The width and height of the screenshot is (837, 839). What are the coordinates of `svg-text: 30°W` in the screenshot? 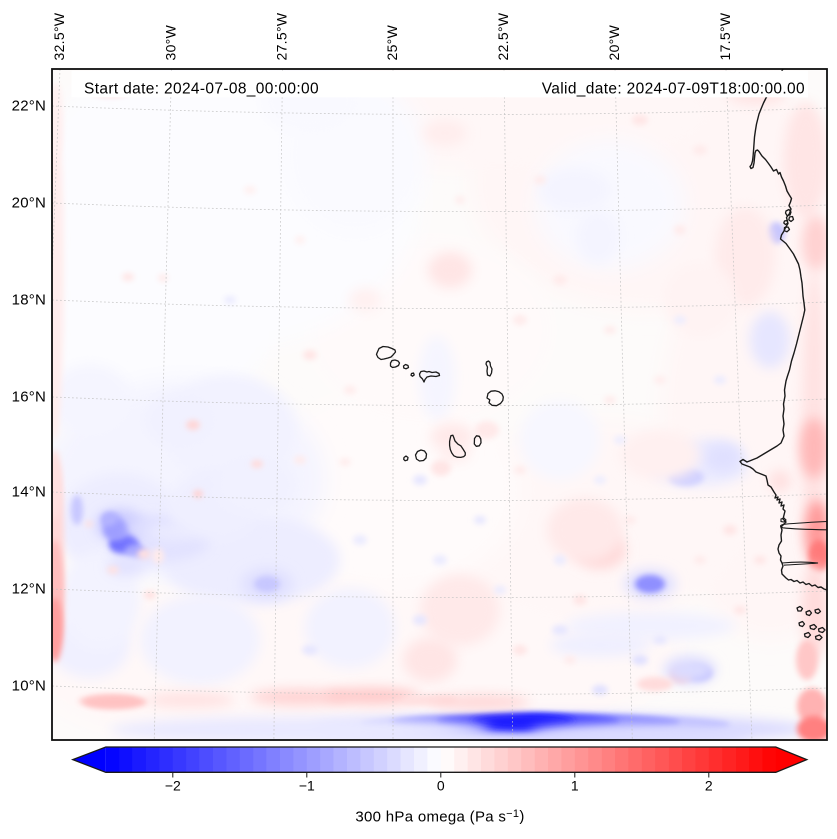 It's located at (171, 42).